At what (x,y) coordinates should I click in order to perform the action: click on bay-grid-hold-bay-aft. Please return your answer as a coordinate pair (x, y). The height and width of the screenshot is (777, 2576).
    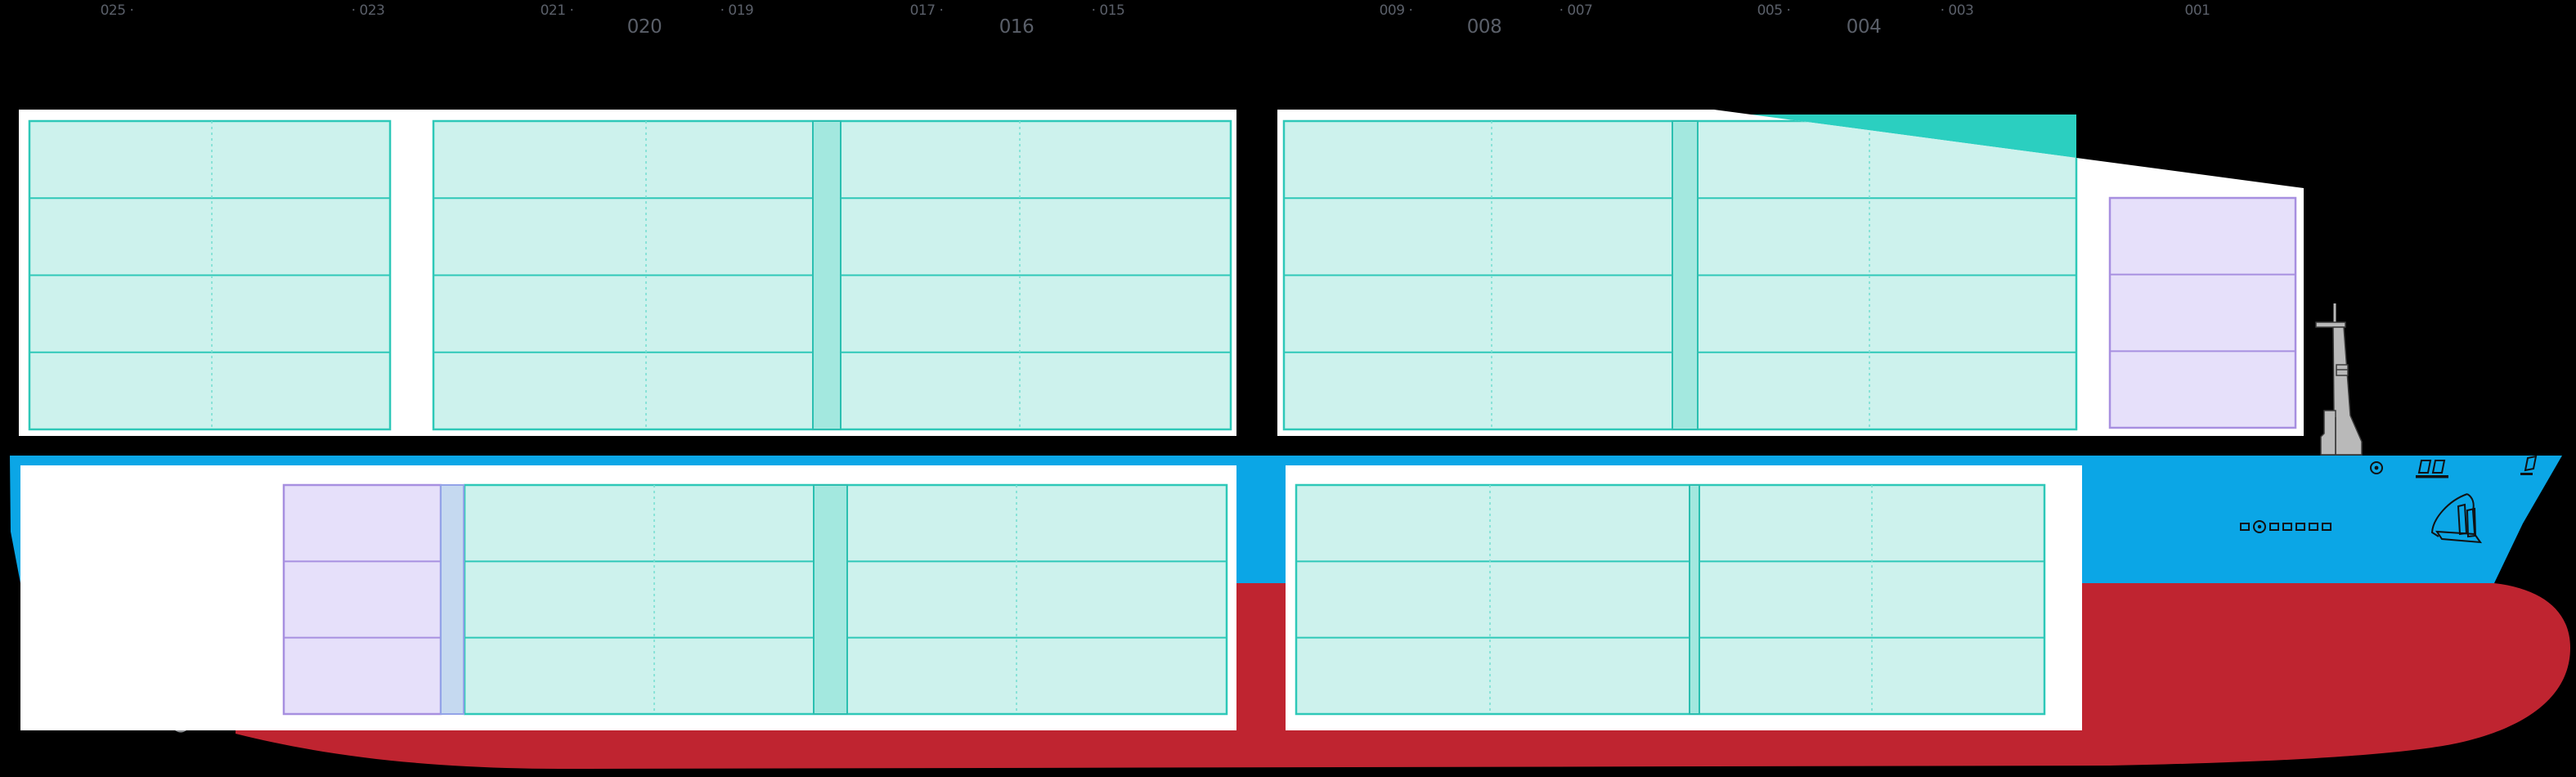
    Looking at the image, I should click on (362, 599).